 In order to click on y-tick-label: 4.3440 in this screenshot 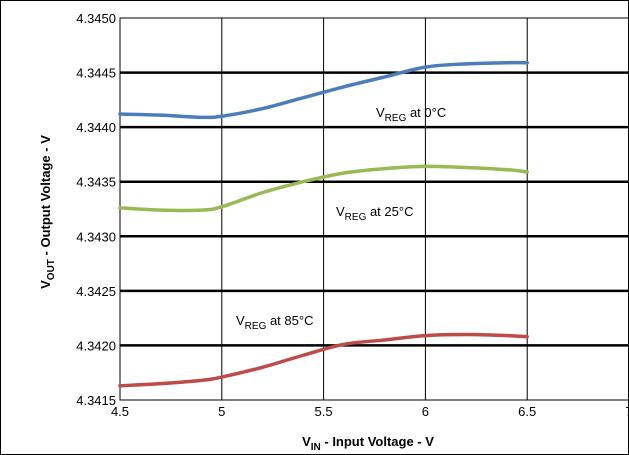, I will do `click(96, 127)`.